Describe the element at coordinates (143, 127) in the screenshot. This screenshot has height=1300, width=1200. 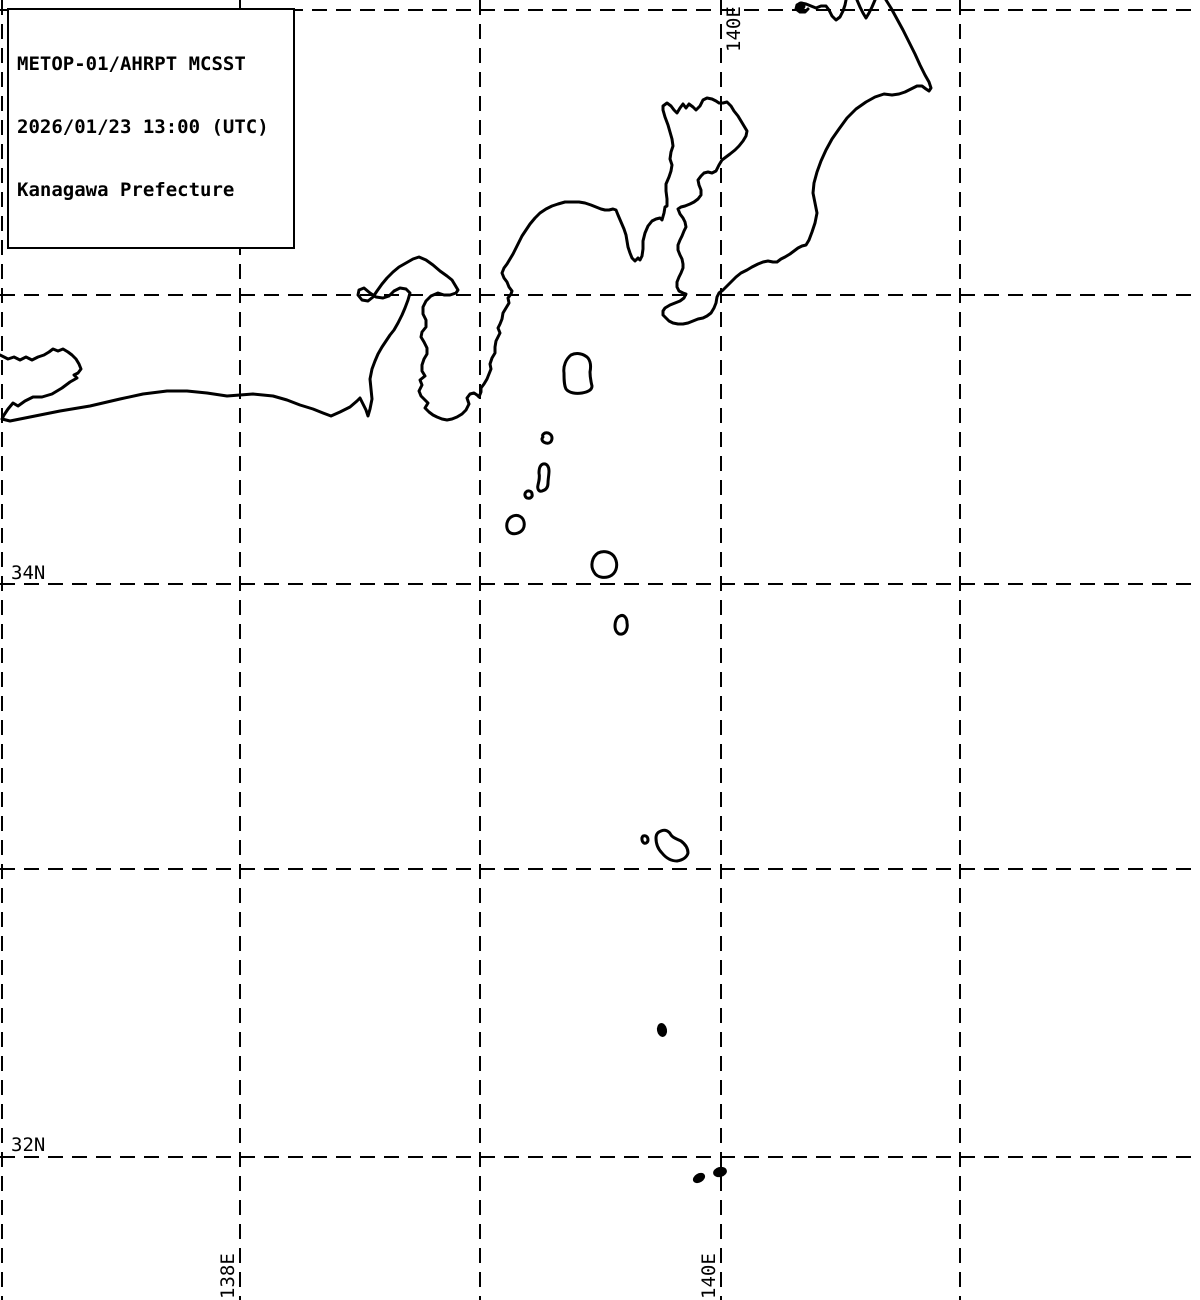
I see `observation-datetime: 2026/01/23 13:00 (UTC)` at that location.